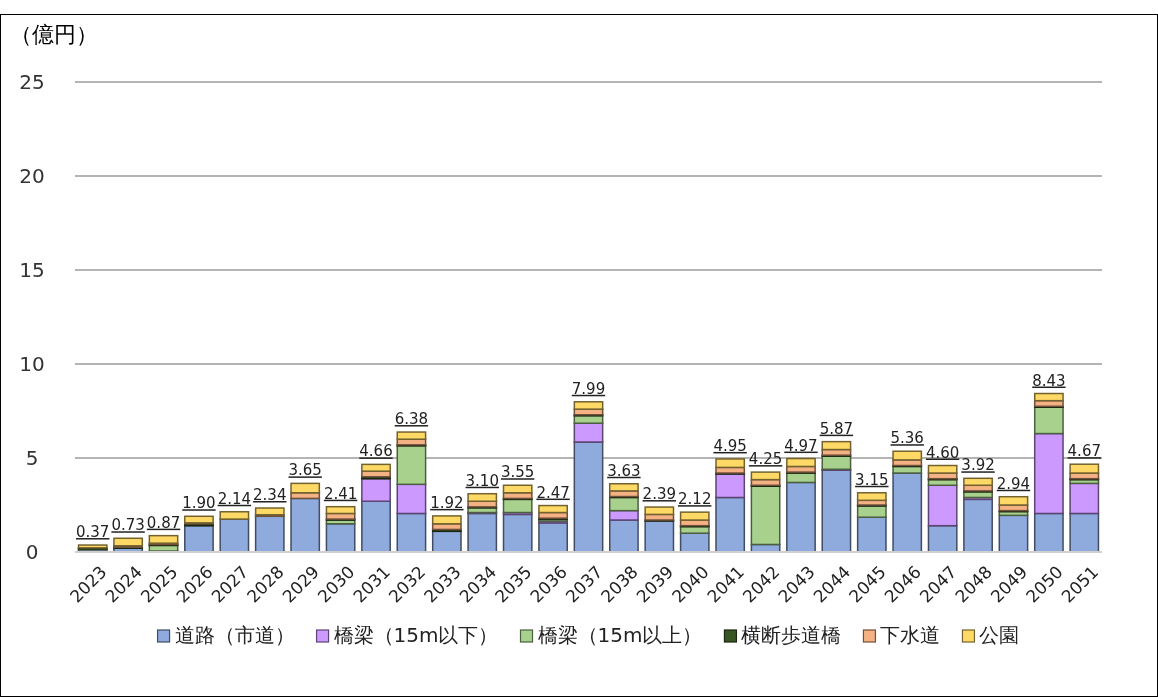 This screenshot has width=1158, height=697. Describe the element at coordinates (32, 552) in the screenshot. I see `y-tick-label: 0` at that location.